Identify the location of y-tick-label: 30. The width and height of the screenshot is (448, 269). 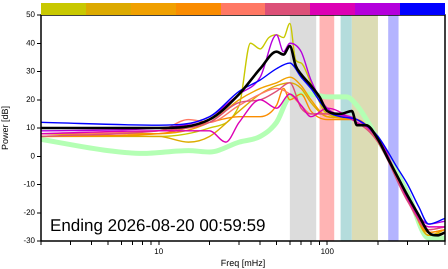
(31, 71).